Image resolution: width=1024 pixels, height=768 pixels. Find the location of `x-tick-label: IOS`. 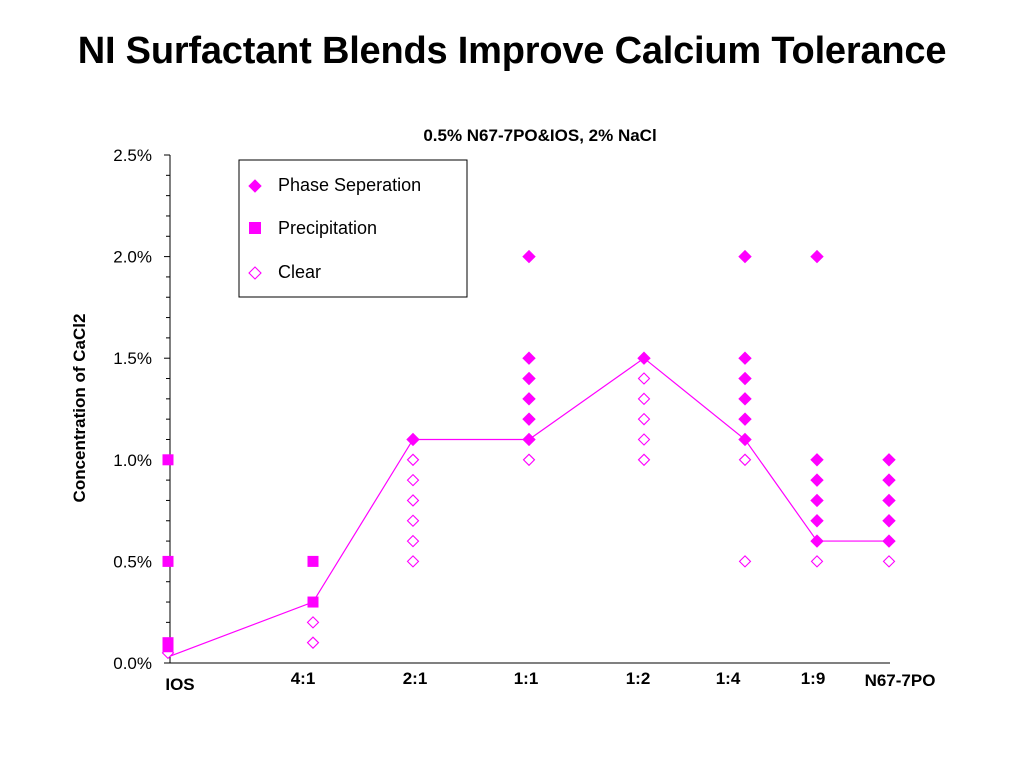

x-tick-label: IOS is located at coordinates (179, 684).